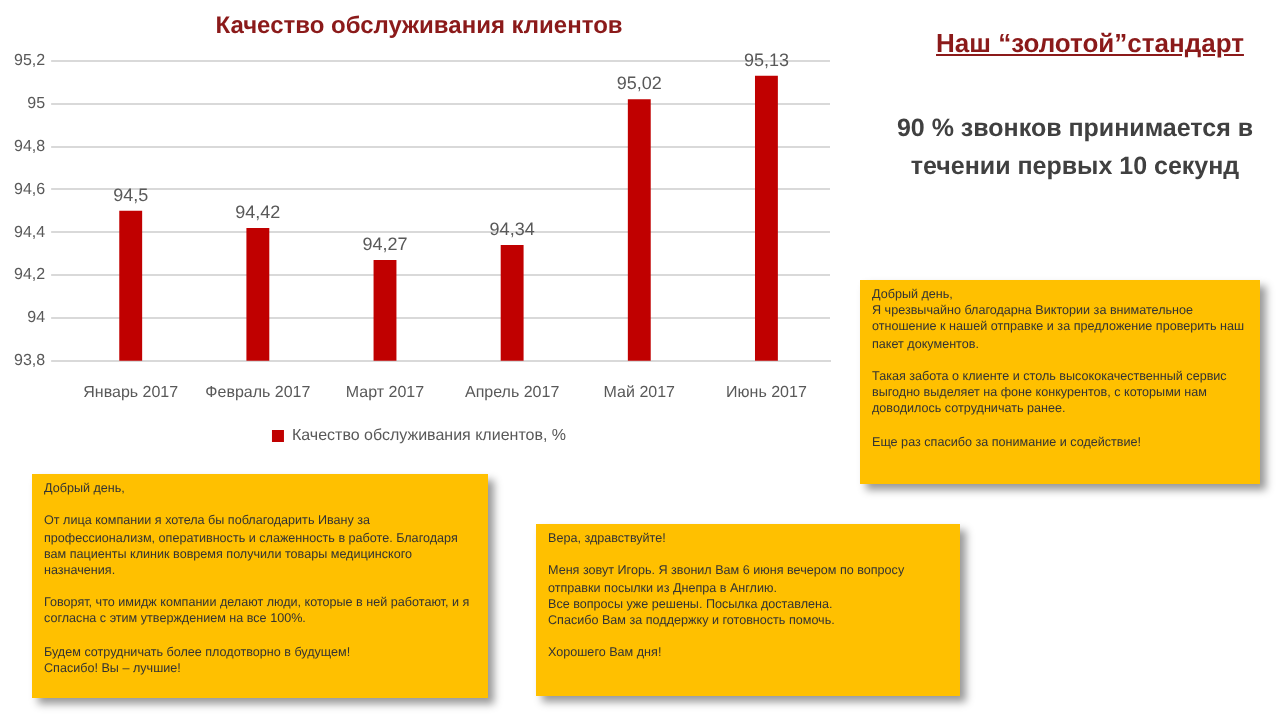 This screenshot has width=1280, height=720. Describe the element at coordinates (385, 244) in the screenshot. I see `data-label: 94,27` at that location.